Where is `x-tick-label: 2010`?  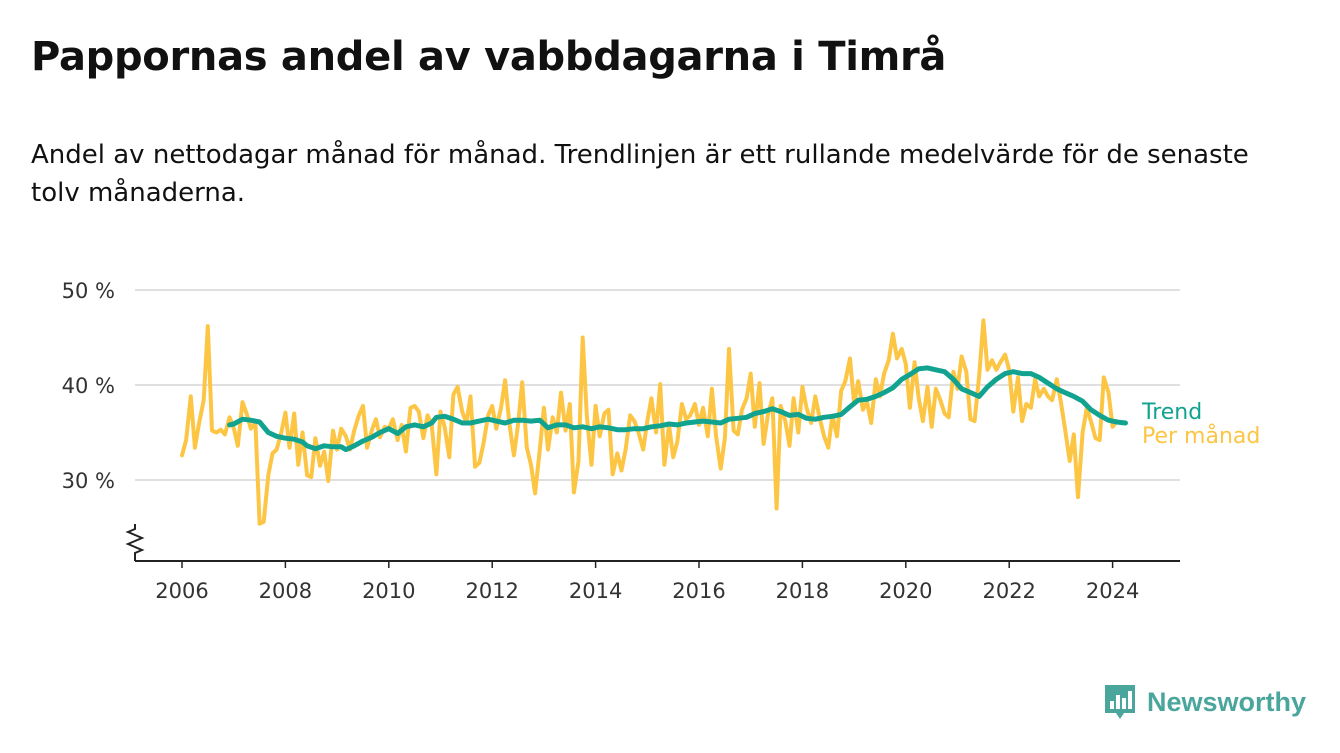
x-tick-label: 2010 is located at coordinates (388, 591).